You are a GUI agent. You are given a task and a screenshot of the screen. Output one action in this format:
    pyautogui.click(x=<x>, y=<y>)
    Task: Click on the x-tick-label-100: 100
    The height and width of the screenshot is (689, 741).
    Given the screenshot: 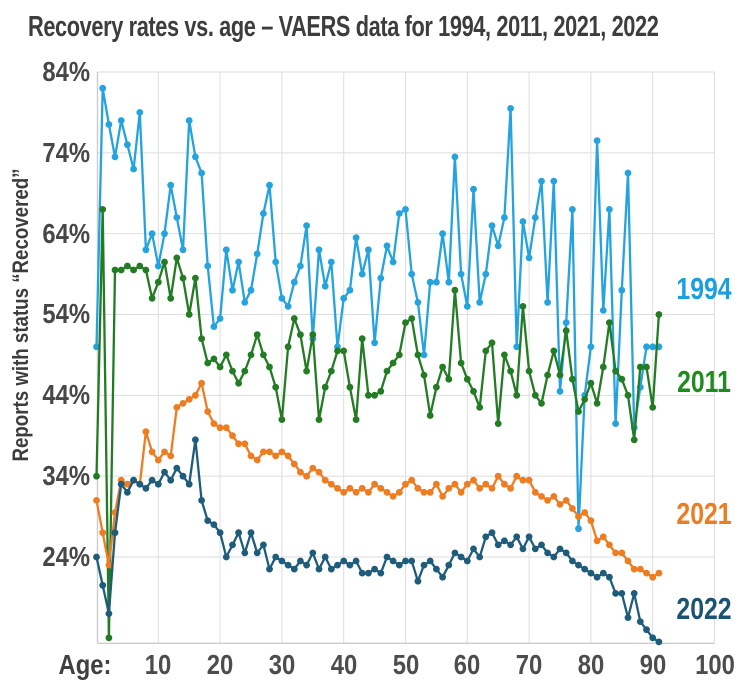 What is the action you would take?
    pyautogui.click(x=714, y=664)
    